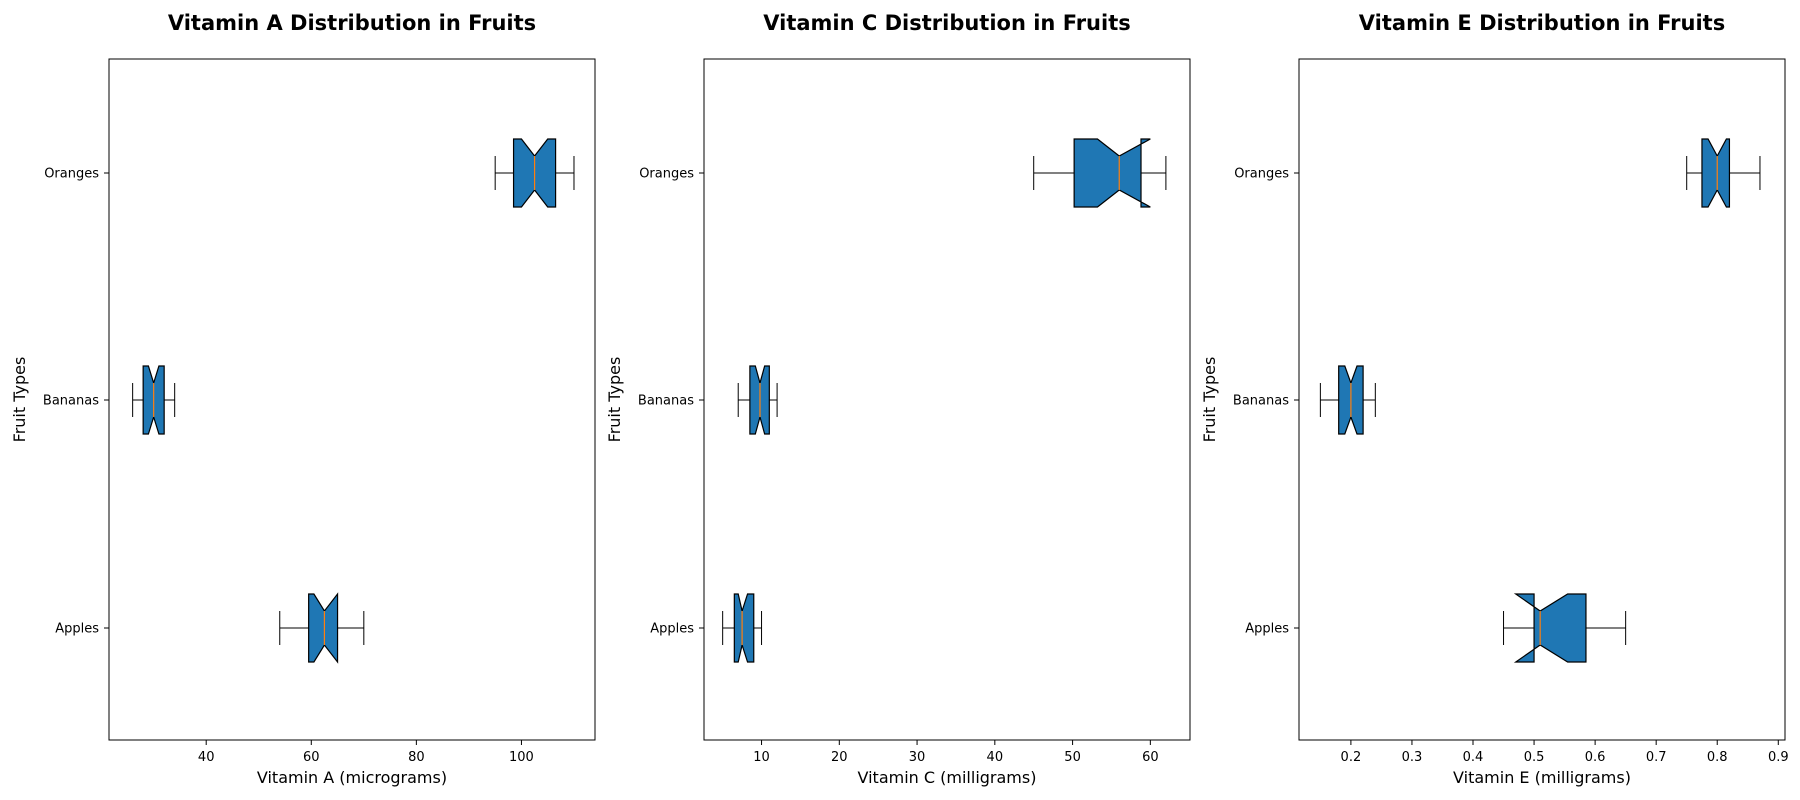  Describe the element at coordinates (416, 757) in the screenshot. I see `x-tick-label: 80` at that location.